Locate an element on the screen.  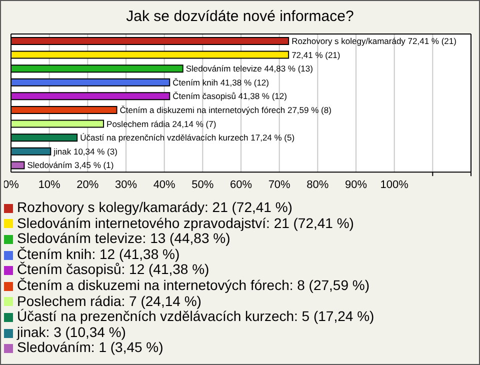
x-tick-label: 50% is located at coordinates (203, 185).